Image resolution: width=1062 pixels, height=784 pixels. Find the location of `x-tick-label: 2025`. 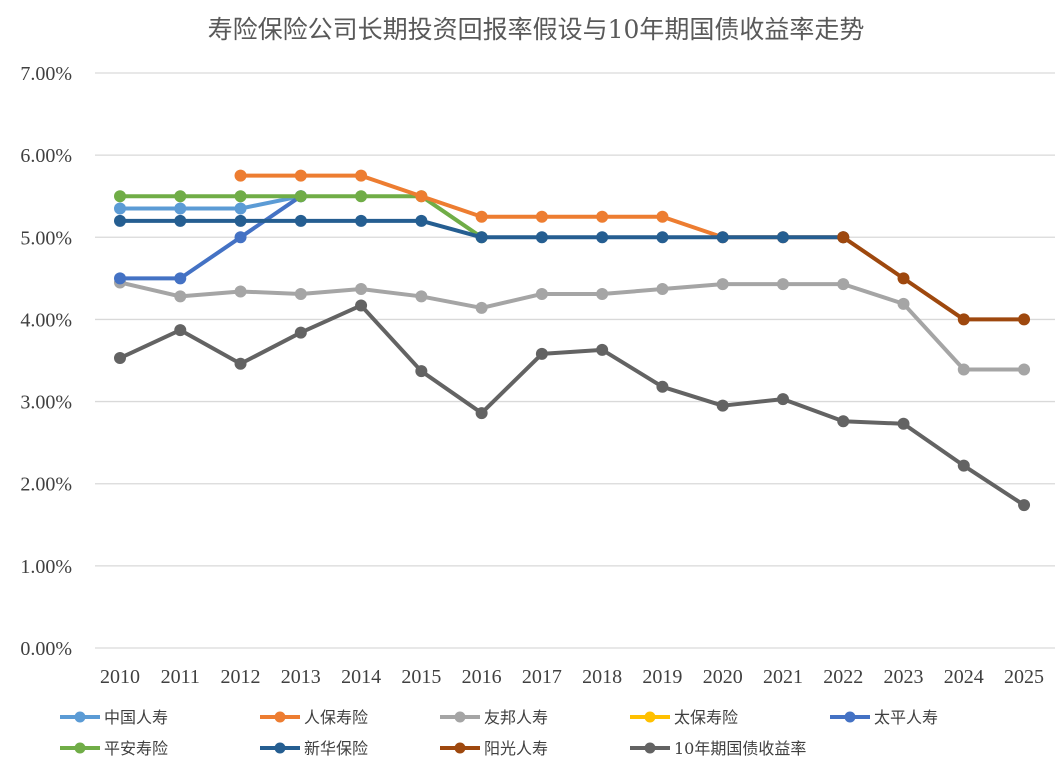

x-tick-label: 2025 is located at coordinates (1024, 677).